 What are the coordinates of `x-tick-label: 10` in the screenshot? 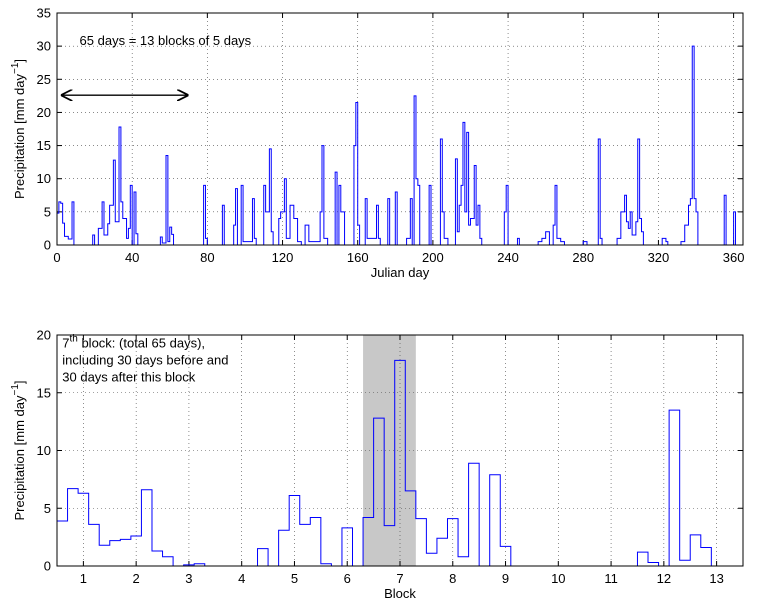 It's located at (558, 578).